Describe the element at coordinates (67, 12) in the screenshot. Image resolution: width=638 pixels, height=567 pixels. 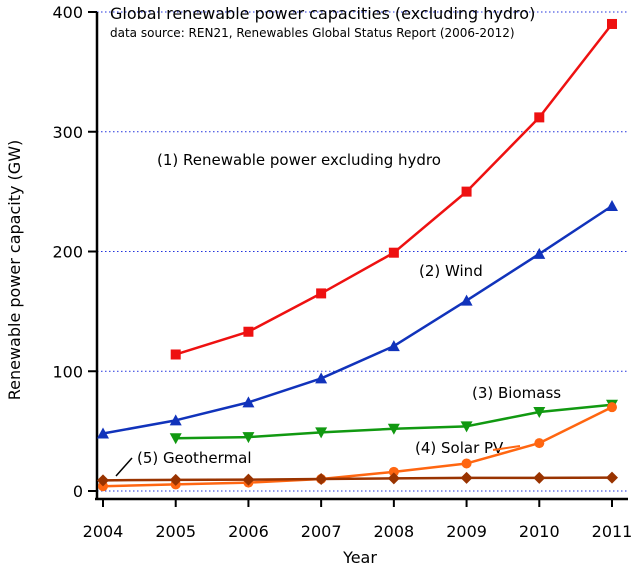
I see `y-tick-label-400: 400` at that location.